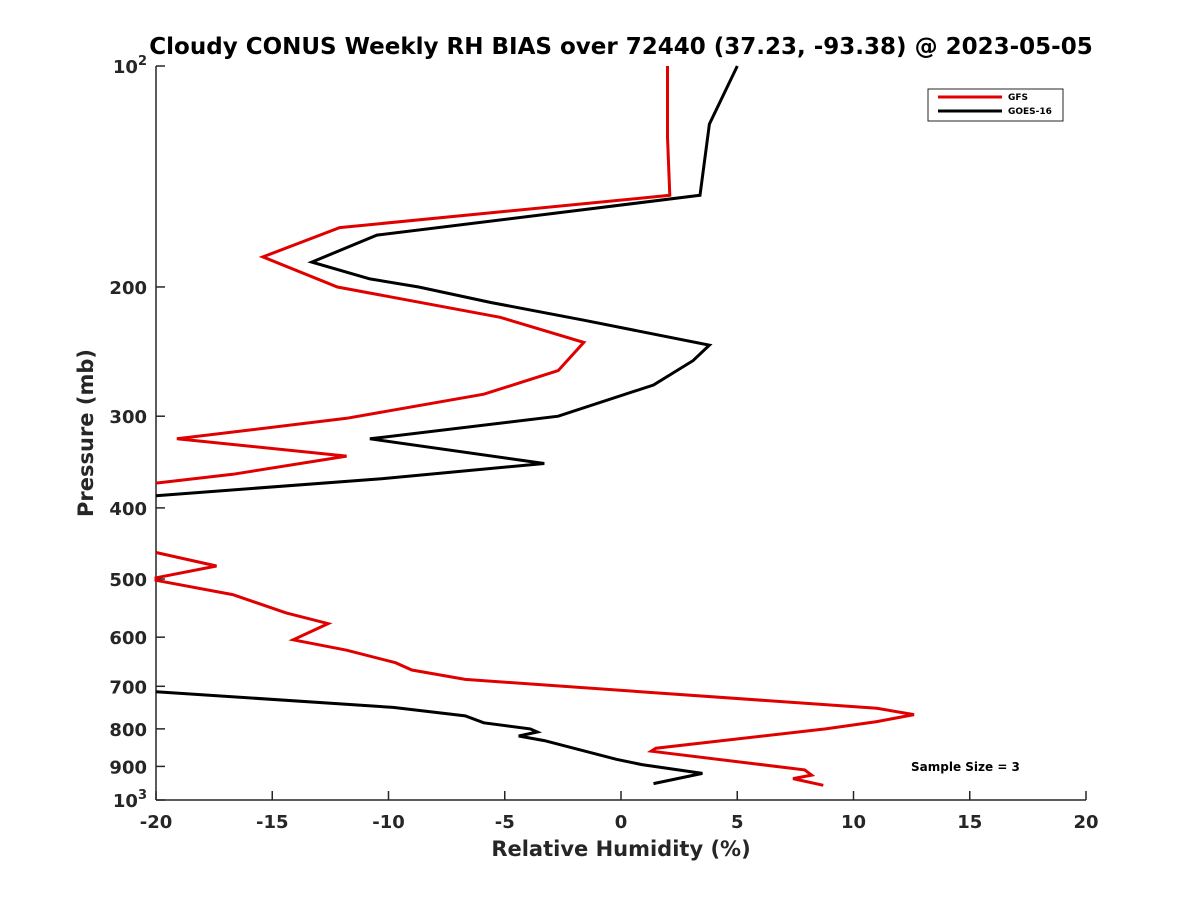  I want to click on x-axis-ticks: -20 -15 -10 -5 0 5 10 15 20, so click(619, 812).